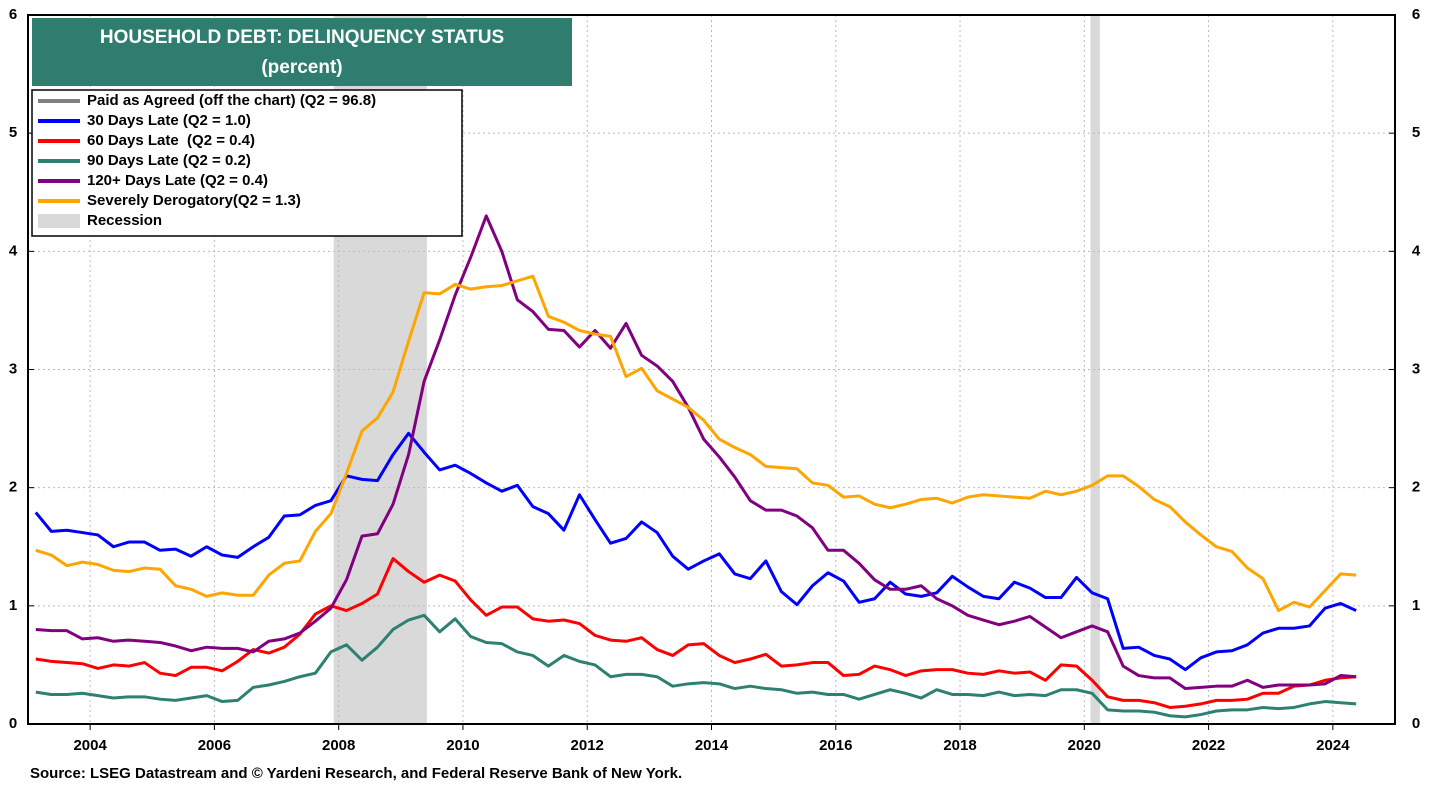 The width and height of the screenshot is (1438, 790). Describe the element at coordinates (13, 487) in the screenshot. I see `y-tick-label: 2` at that location.